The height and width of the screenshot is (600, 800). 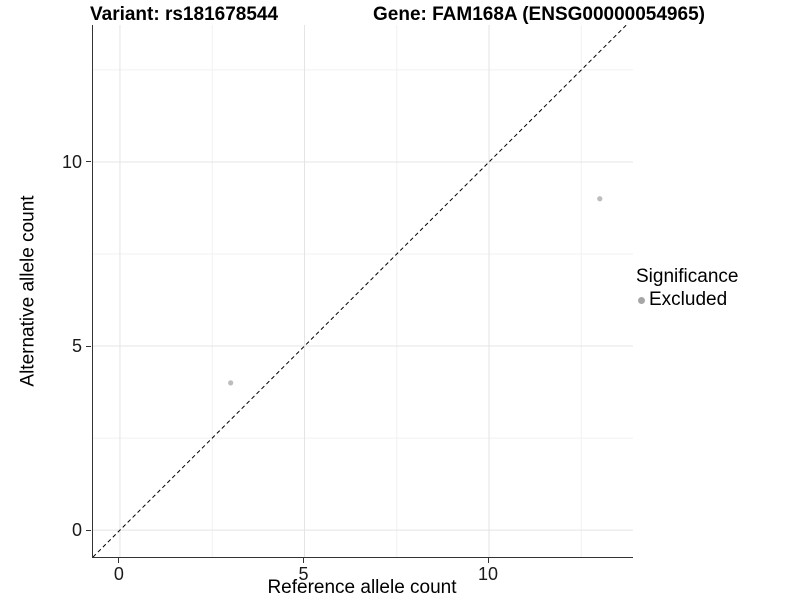 I want to click on variant-title: Variant: rs181678544, so click(x=184, y=14).